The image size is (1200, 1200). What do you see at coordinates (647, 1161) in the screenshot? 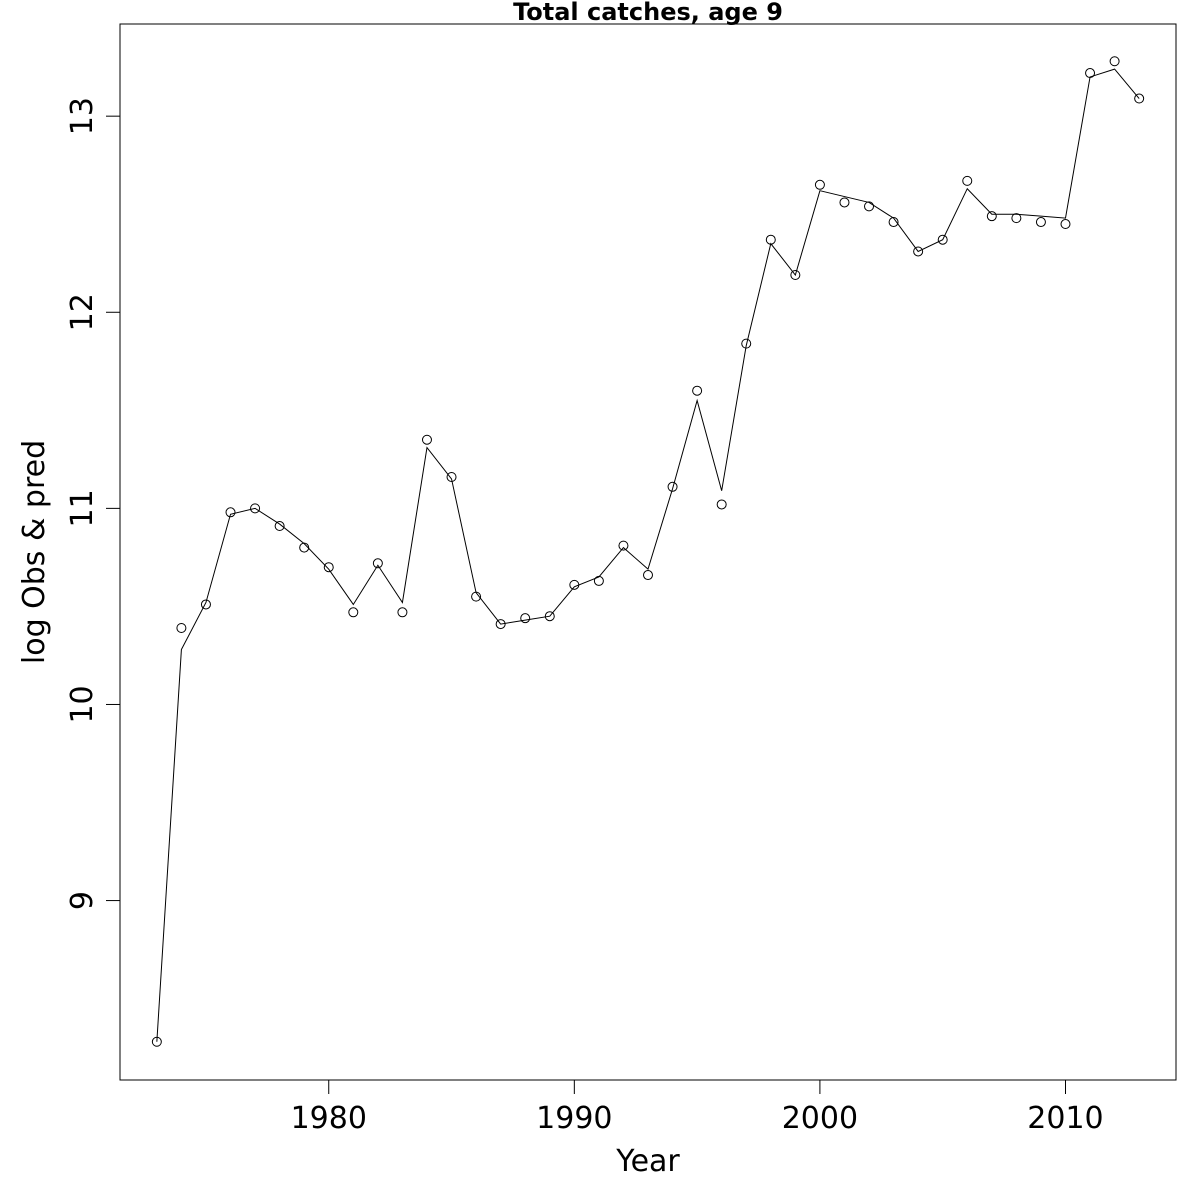
I see `x-axis-label: Year` at bounding box center [647, 1161].